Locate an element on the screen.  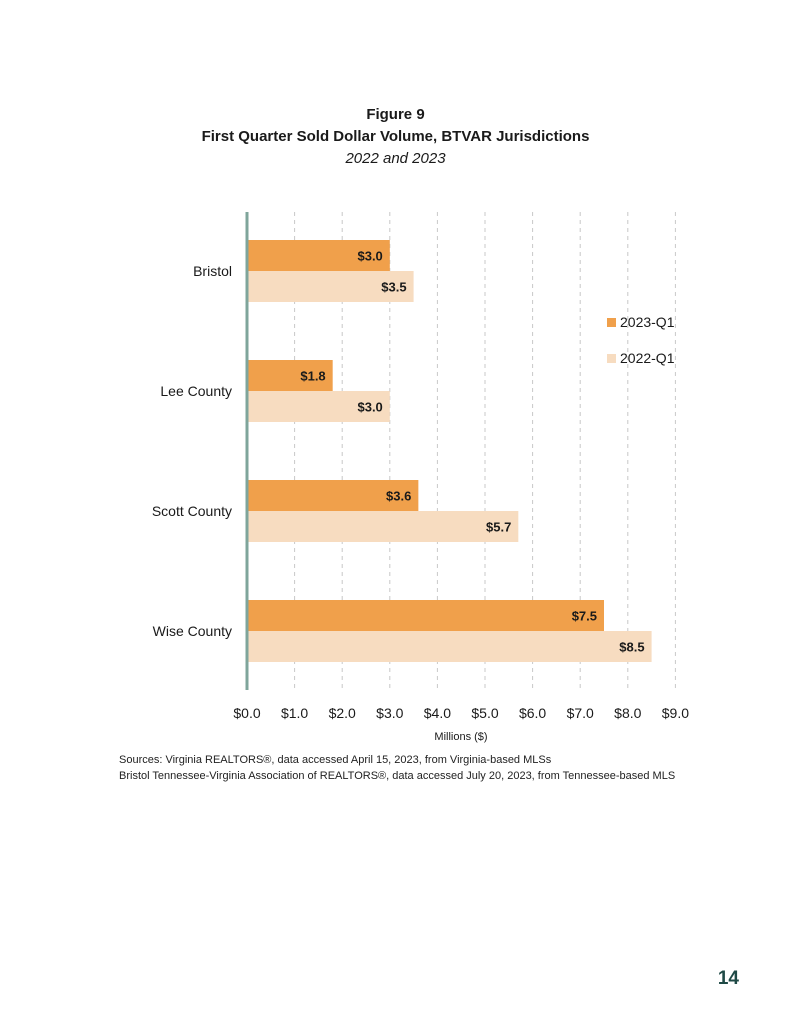
legend-label: 2022-Q1 is located at coordinates (647, 358).